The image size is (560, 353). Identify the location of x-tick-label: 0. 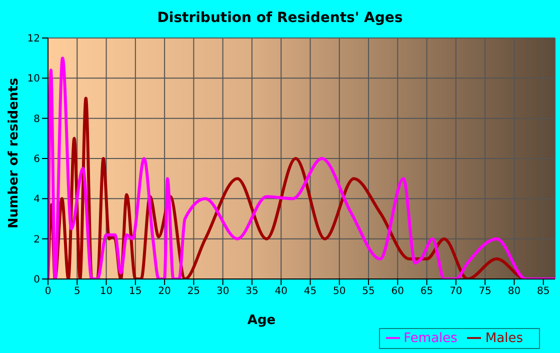
(48, 292).